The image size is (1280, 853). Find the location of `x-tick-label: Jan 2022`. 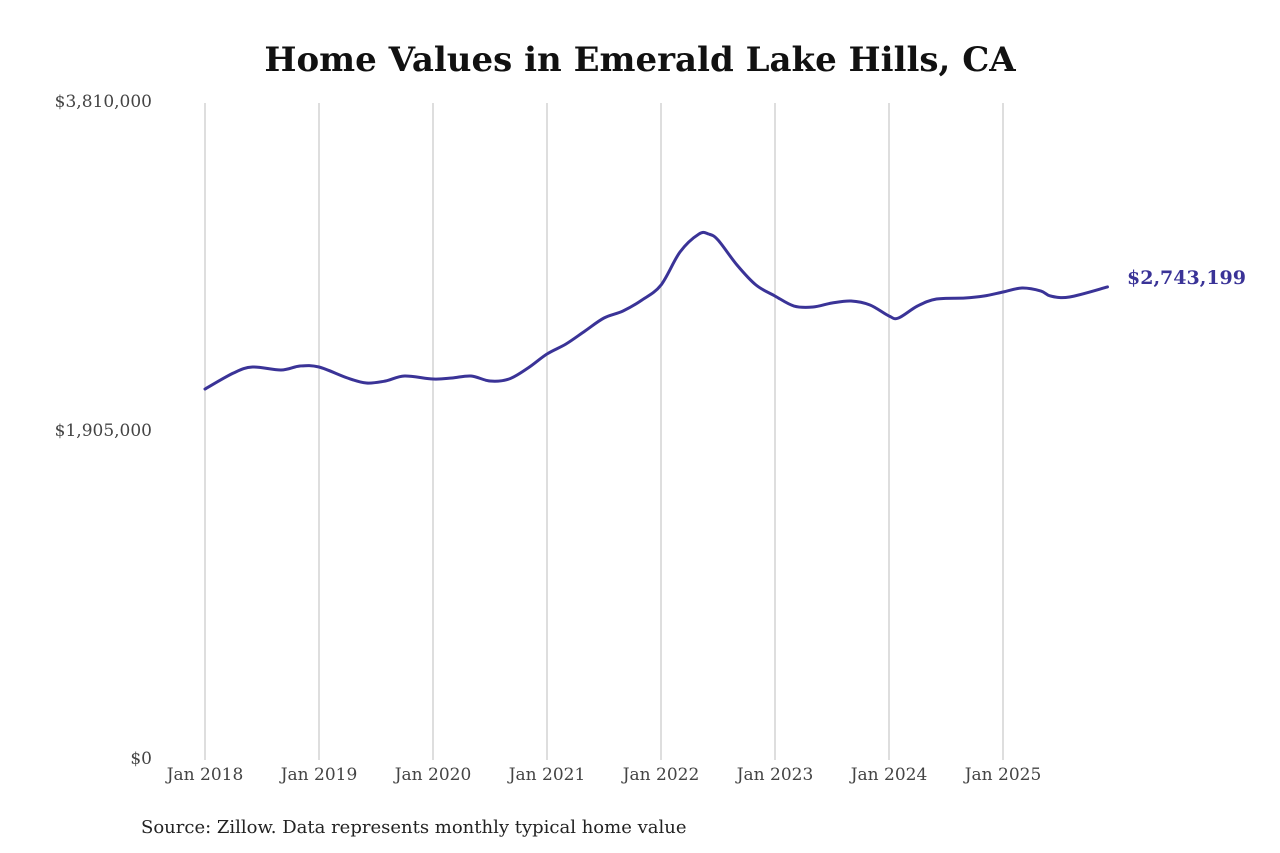

x-tick-label: Jan 2022 is located at coordinates (661, 775).